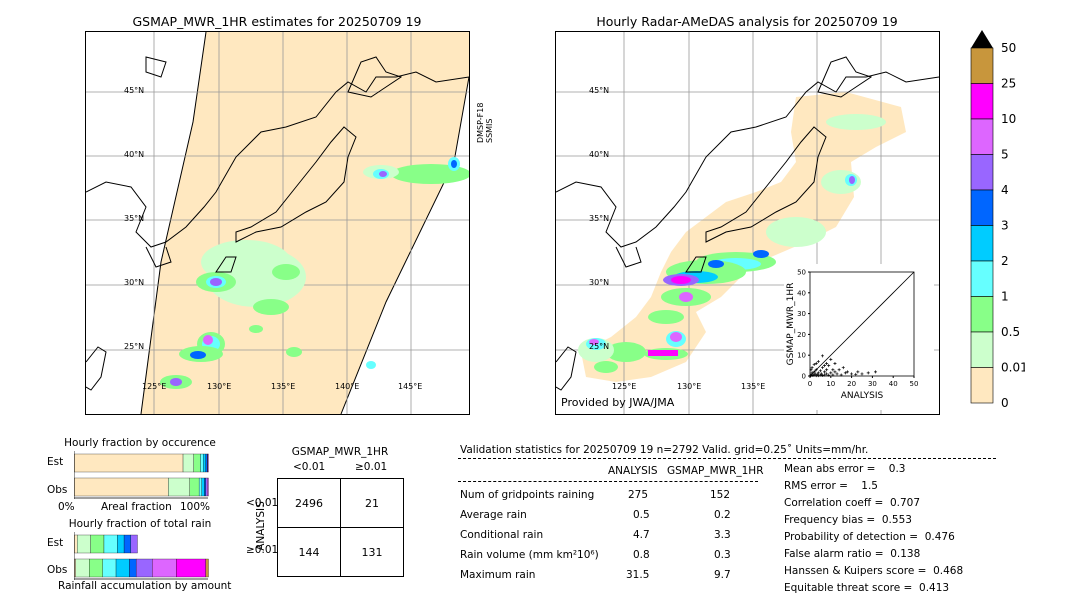 This screenshot has width=1080, height=612. What do you see at coordinates (722, 575) in the screenshot?
I see `stats-row-gsmap: 9.7` at bounding box center [722, 575].